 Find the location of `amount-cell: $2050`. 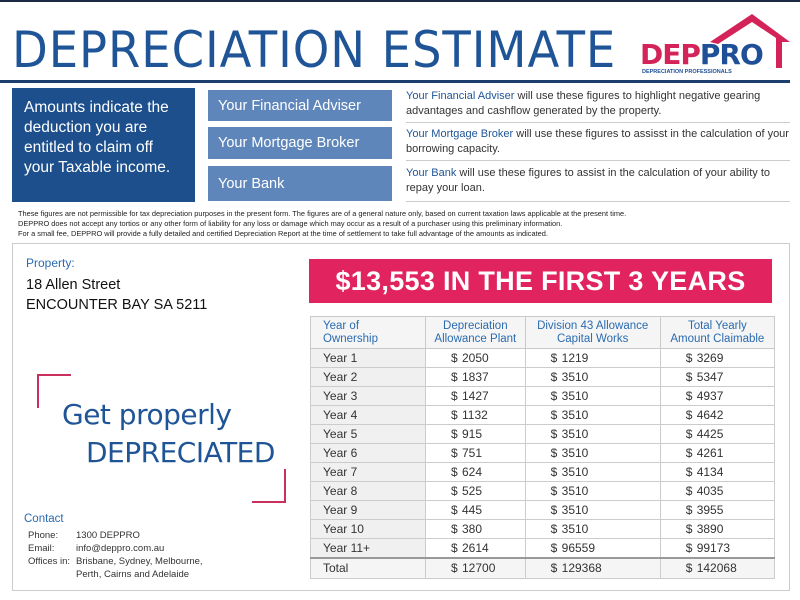

amount-cell: $2050 is located at coordinates (475, 358).